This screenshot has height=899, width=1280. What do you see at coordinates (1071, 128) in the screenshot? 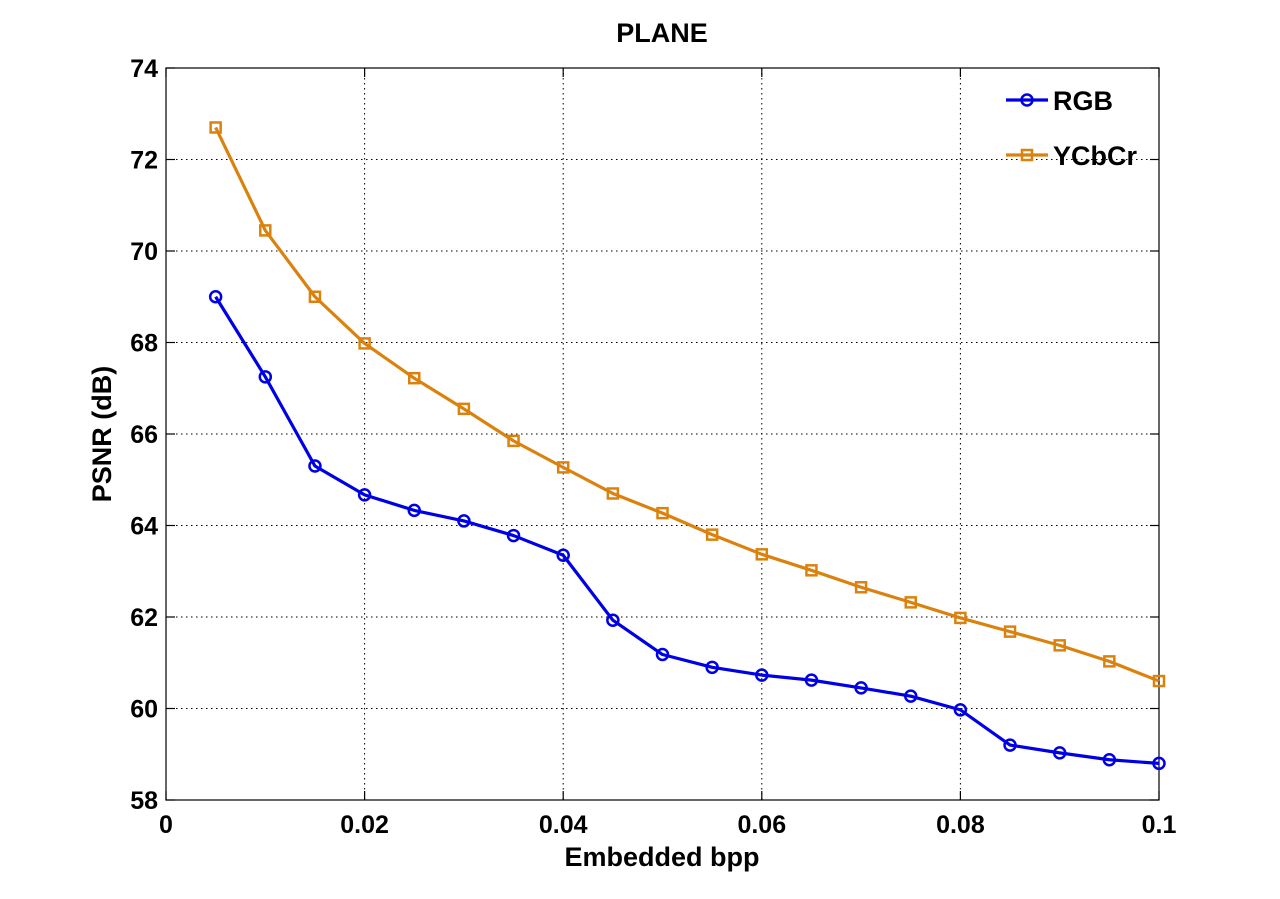
I see `legend: RGB YCbCr` at bounding box center [1071, 128].